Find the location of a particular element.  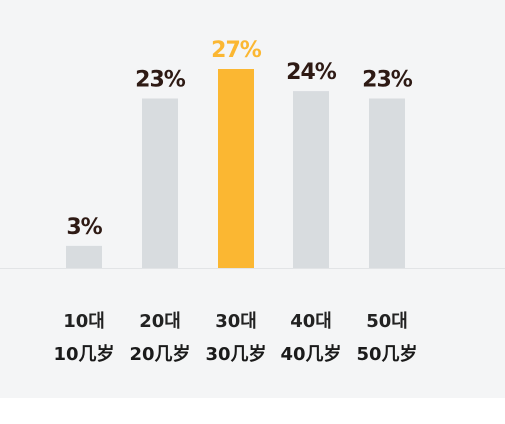

x-tick-label-2: 20대 is located at coordinates (160, 321).